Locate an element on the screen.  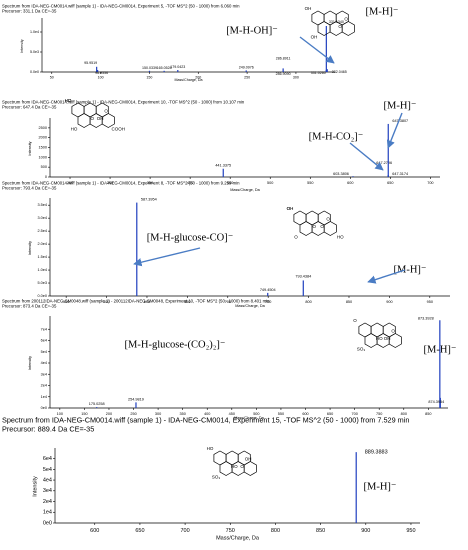
peak-label: 96.9556 is located at coordinates (101, 73).